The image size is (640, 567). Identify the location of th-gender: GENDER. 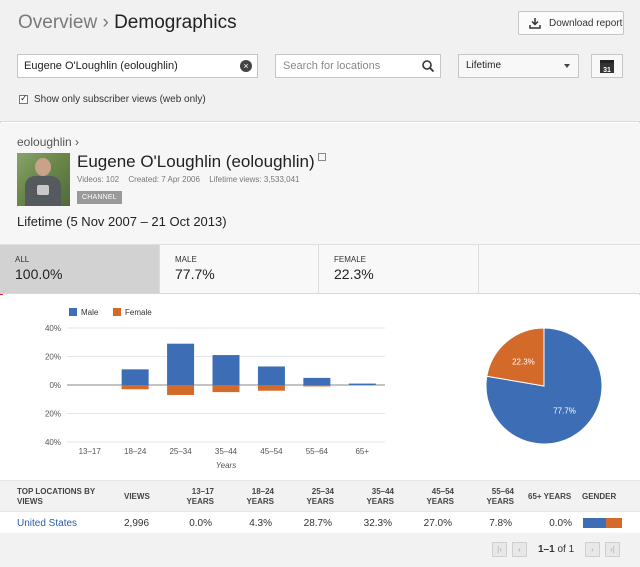
(599, 496).